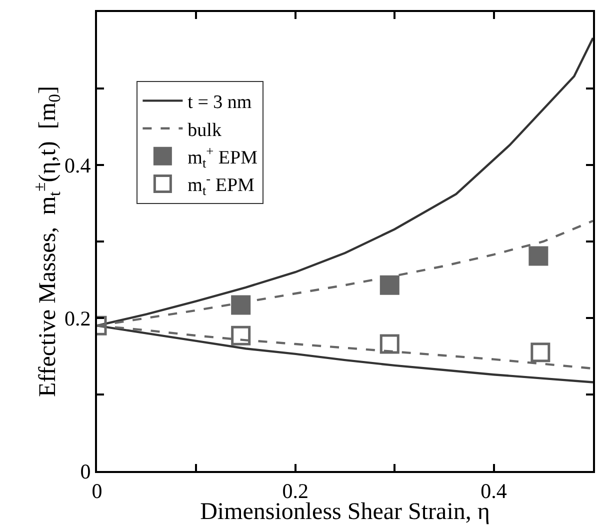 The width and height of the screenshot is (598, 525). What do you see at coordinates (85, 471) in the screenshot?
I see `y-tick-label: 0` at bounding box center [85, 471].